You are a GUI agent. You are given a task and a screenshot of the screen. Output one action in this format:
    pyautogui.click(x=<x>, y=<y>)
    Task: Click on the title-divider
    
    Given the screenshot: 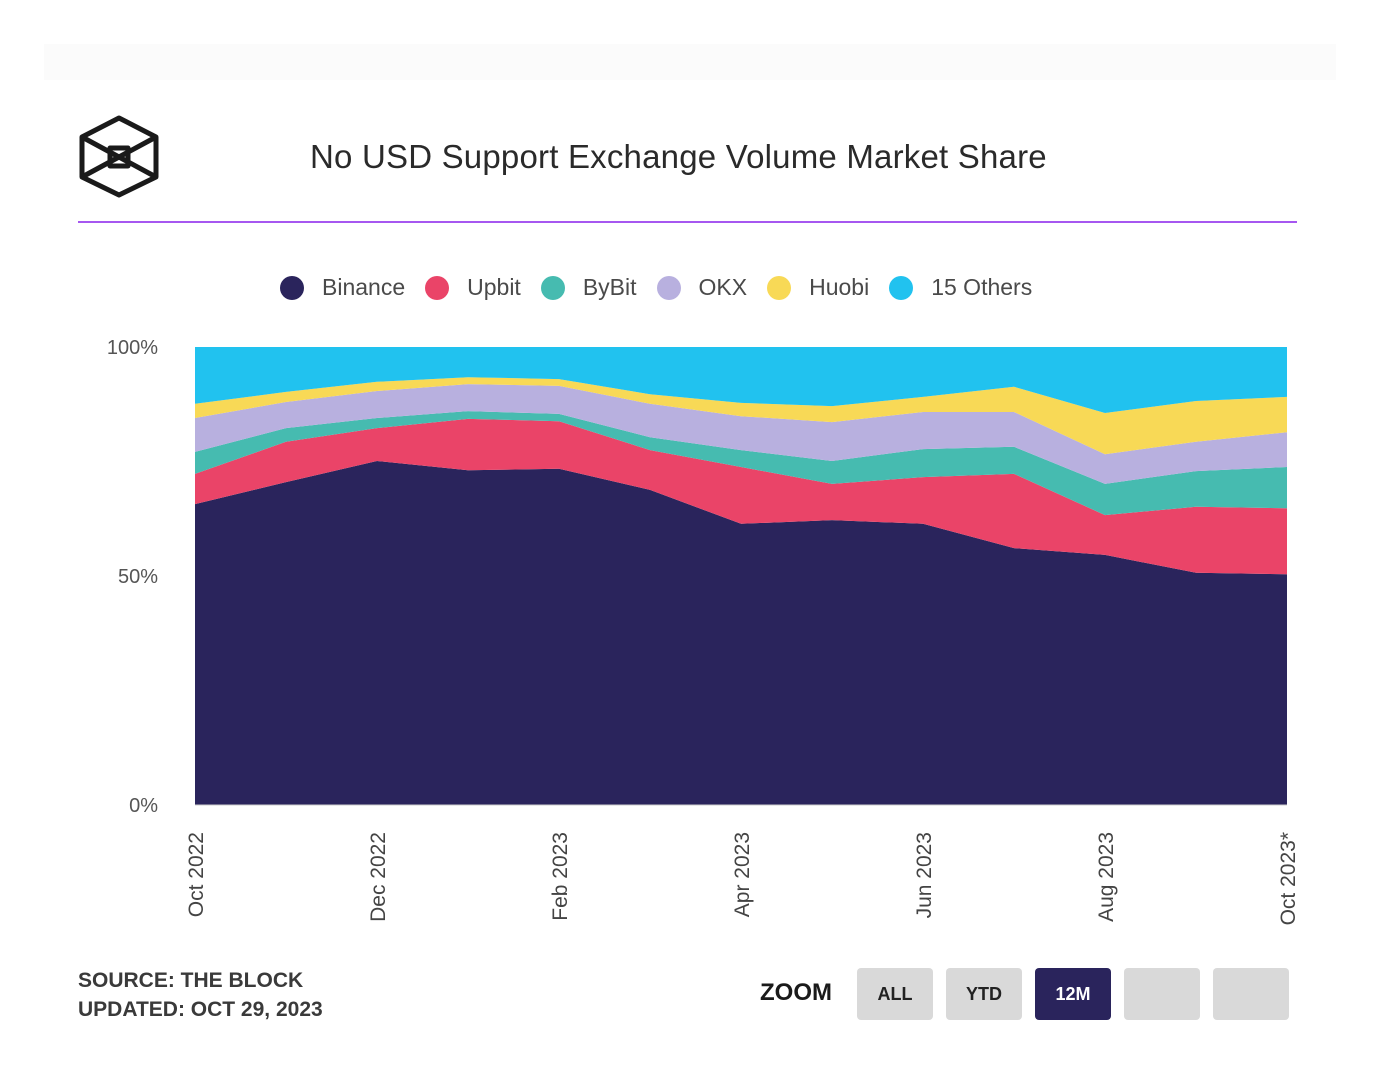 What is the action you would take?
    pyautogui.click(x=687, y=222)
    